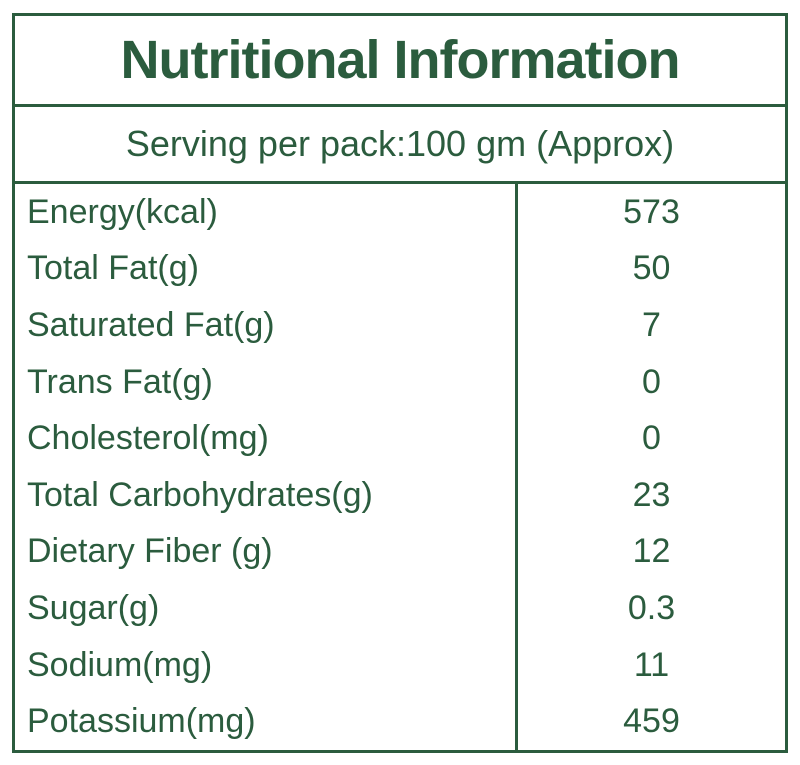 The height and width of the screenshot is (765, 800). I want to click on row-label: Energy(kcal), so click(266, 212).